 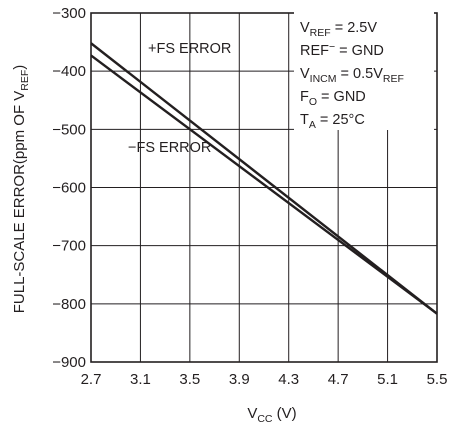 What do you see at coordinates (437, 379) in the screenshot?
I see `x-tick-label: 5.5` at bounding box center [437, 379].